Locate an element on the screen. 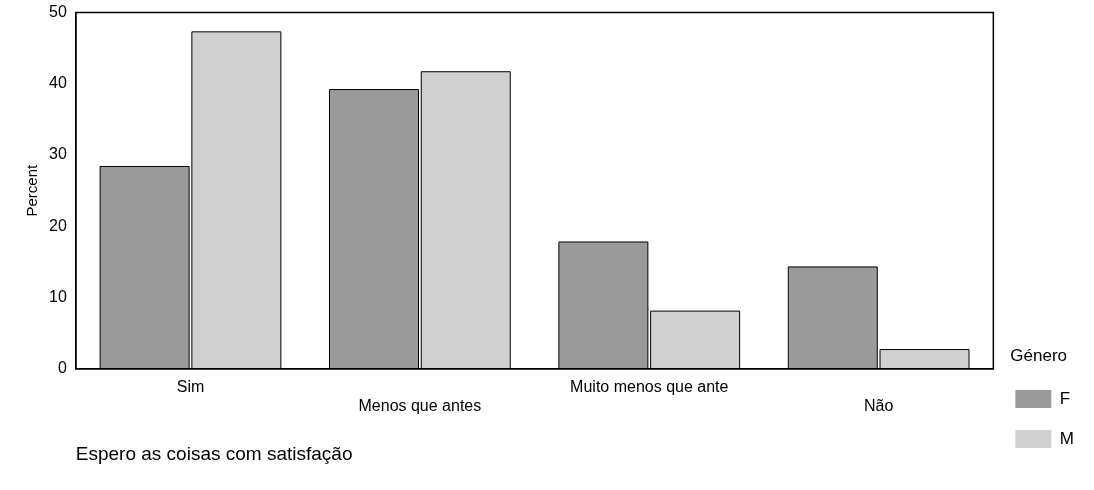 The height and width of the screenshot is (490, 1094). x-tick-label: Menos que antes is located at coordinates (420, 406).